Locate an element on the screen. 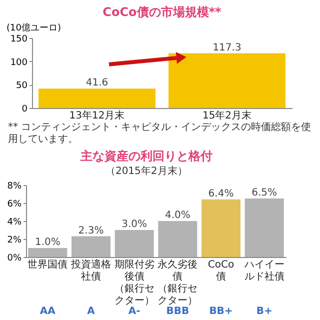 This screenshot has height=320, width=320. y-tick-label: 100 is located at coordinates (19, 63).